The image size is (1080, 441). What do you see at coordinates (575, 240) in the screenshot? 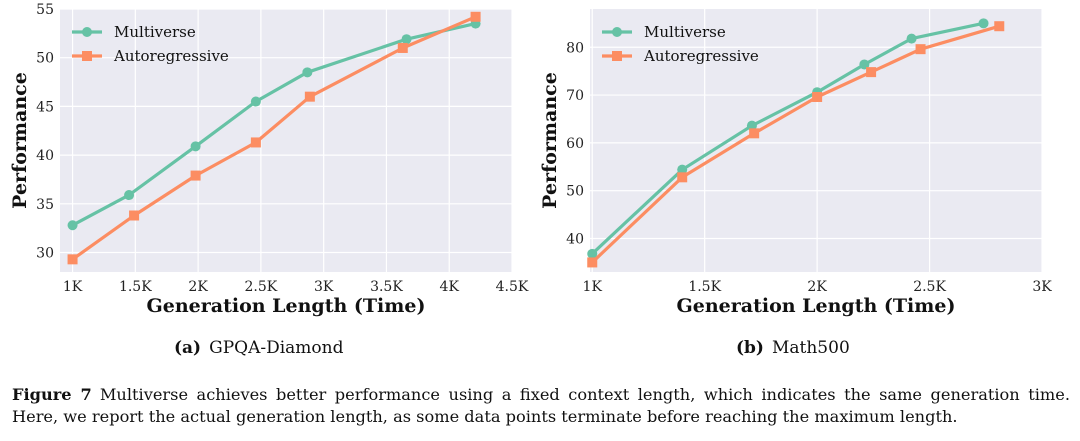
I see `y-tick-label-b: 40` at bounding box center [575, 240].